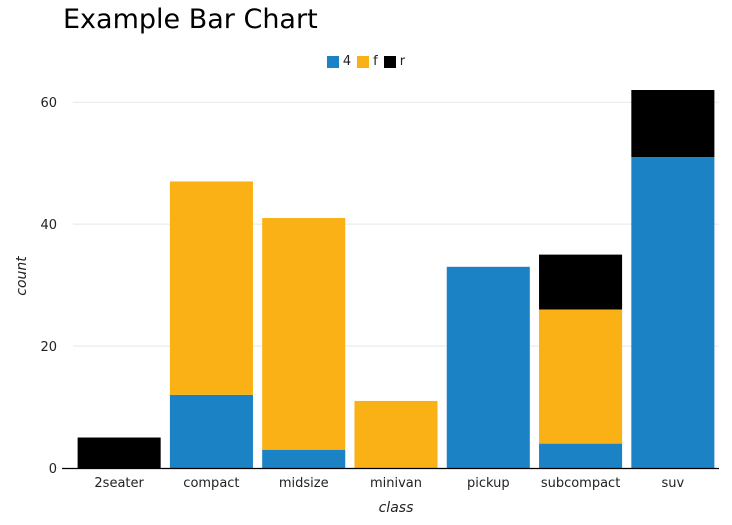  What do you see at coordinates (673, 124) in the screenshot?
I see `bar-suv-r` at bounding box center [673, 124].